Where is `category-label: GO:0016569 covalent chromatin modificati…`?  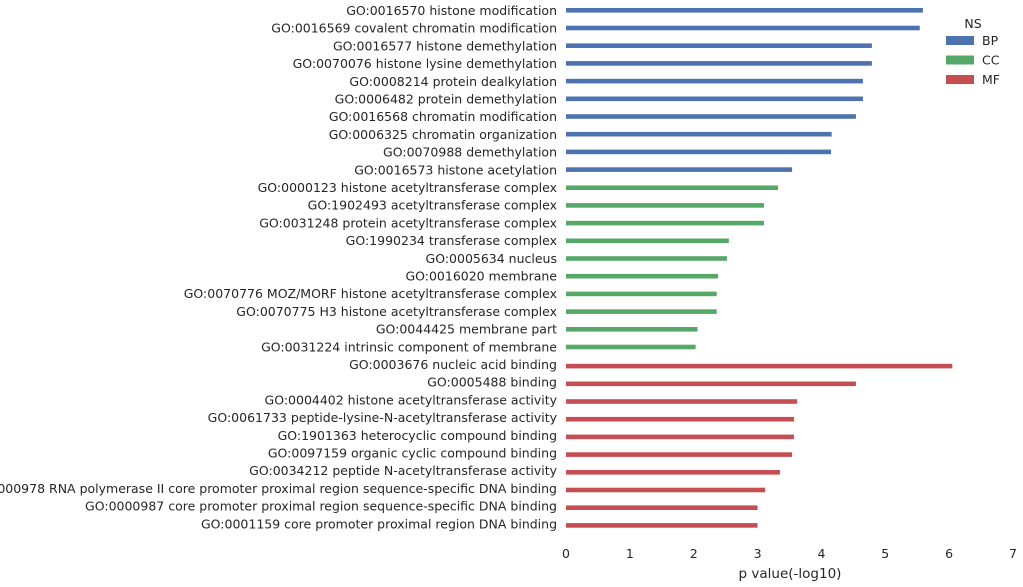 category-label: GO:0016569 covalent chromatin modificati… is located at coordinates (414, 28).